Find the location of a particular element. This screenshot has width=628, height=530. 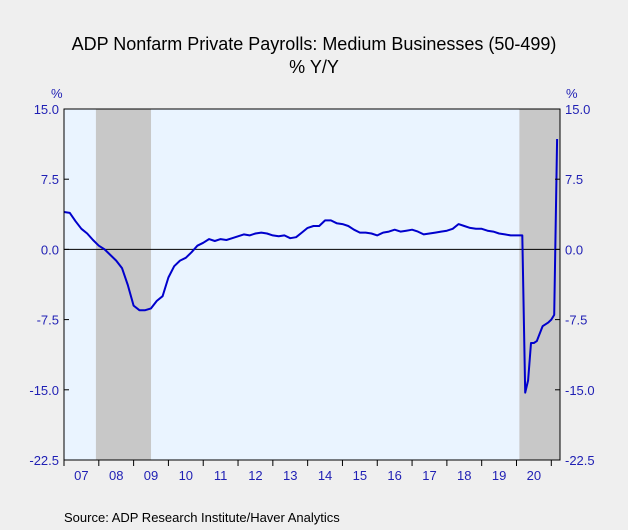

x-tick-label: 07 is located at coordinates (81, 475).